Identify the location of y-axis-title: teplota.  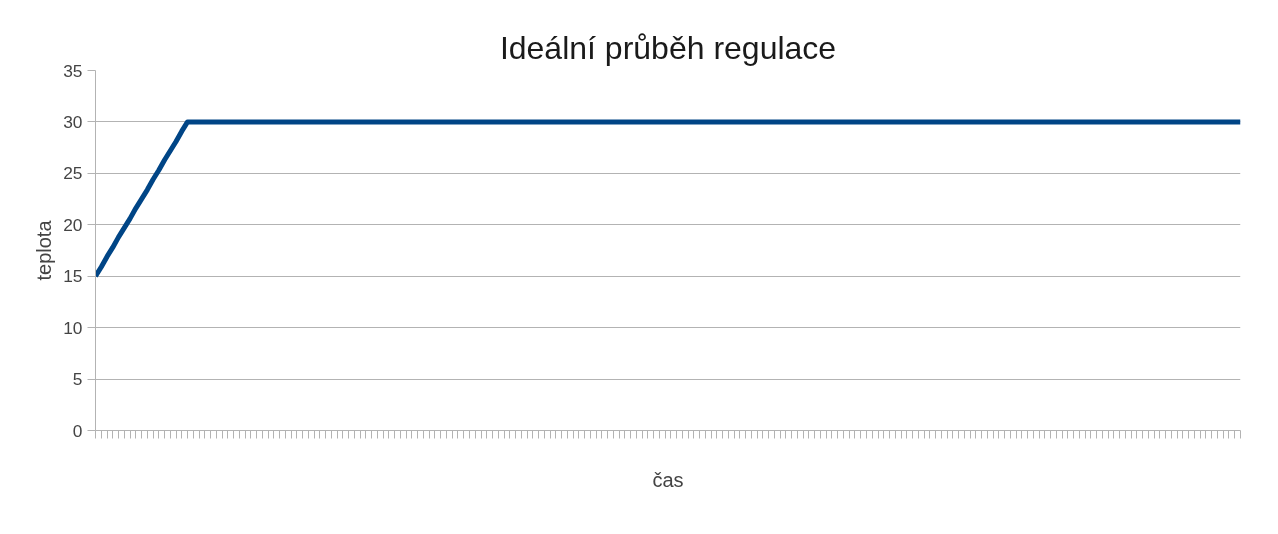
(44, 250).